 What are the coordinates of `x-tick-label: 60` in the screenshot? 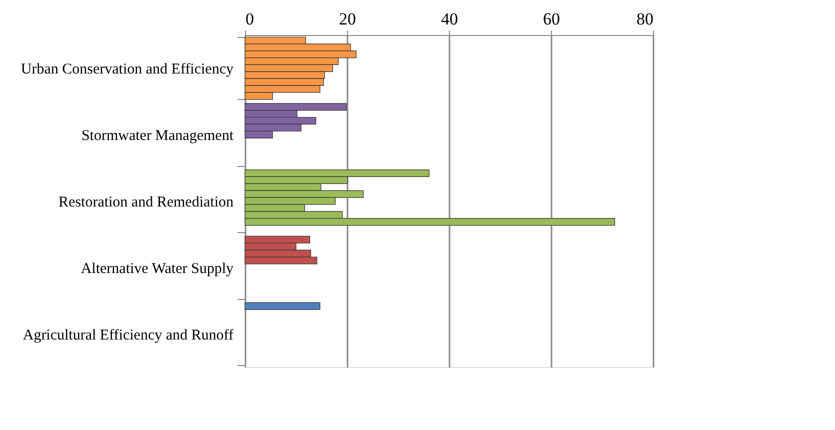 It's located at (551, 19).